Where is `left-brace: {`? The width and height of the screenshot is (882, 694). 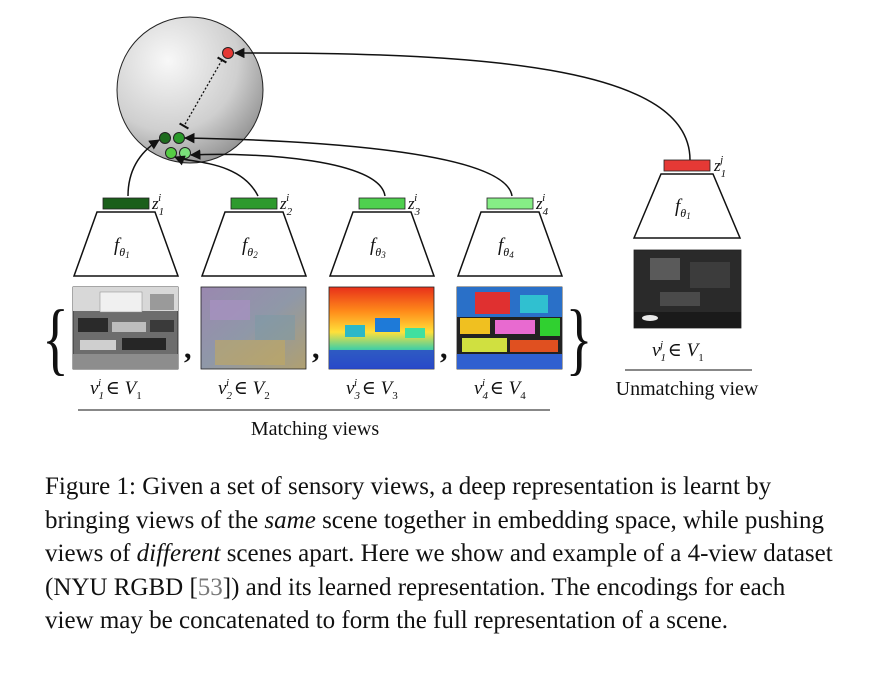
left-brace: { is located at coordinates (55, 337).